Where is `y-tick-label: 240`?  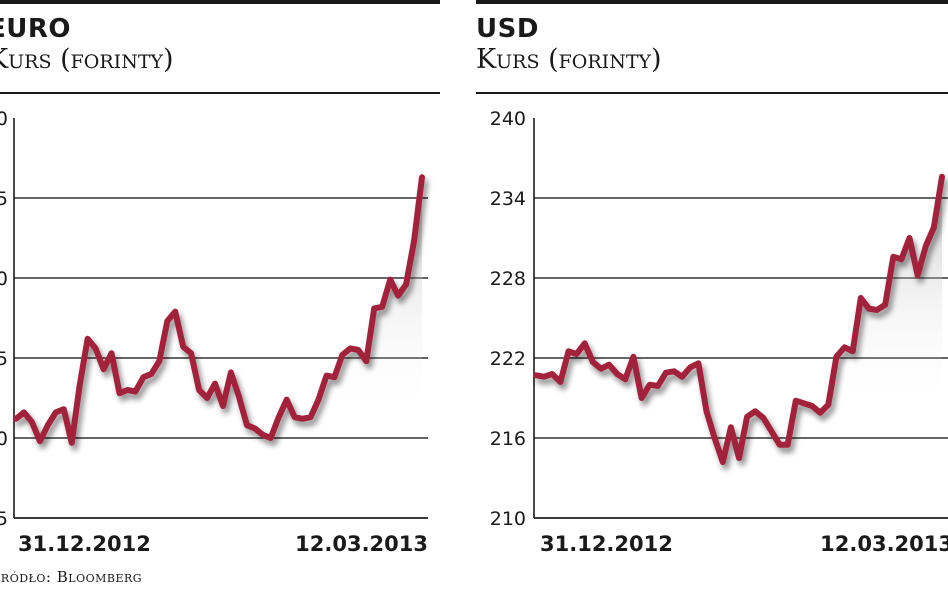 y-tick-label: 240 is located at coordinates (508, 119).